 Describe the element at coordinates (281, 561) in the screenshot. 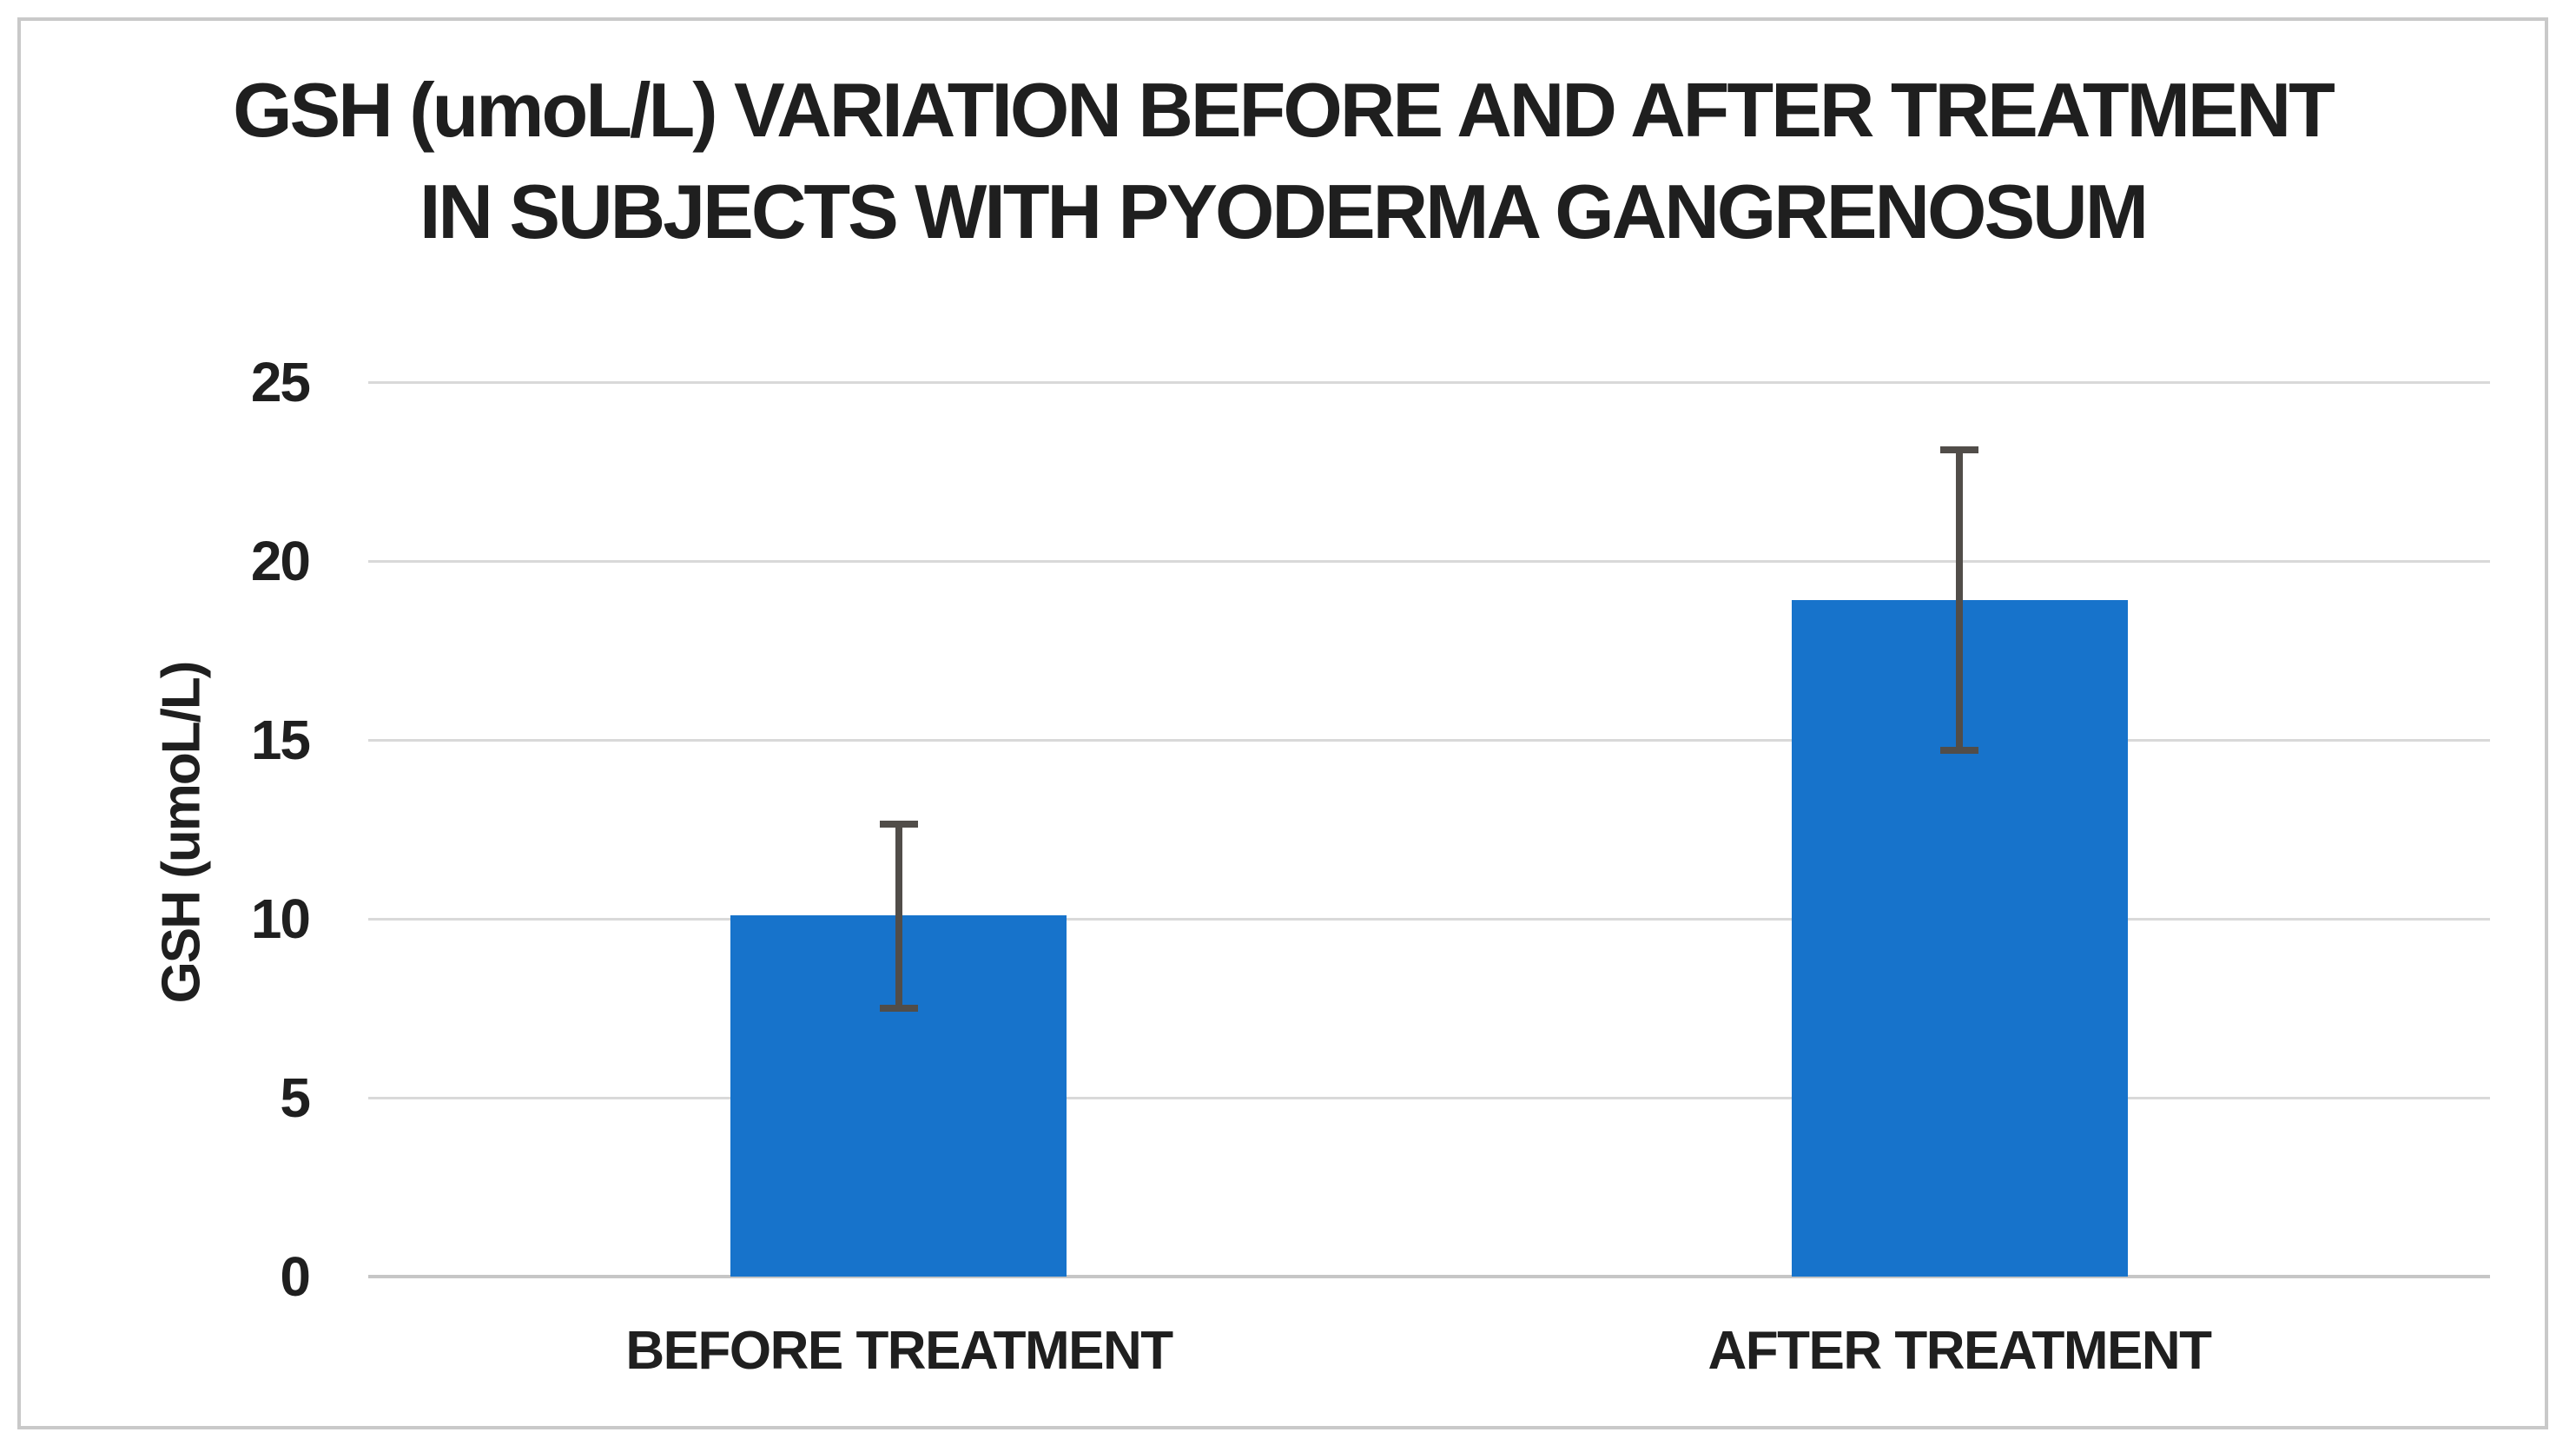

I see `y-tick-label-20: 20` at that location.